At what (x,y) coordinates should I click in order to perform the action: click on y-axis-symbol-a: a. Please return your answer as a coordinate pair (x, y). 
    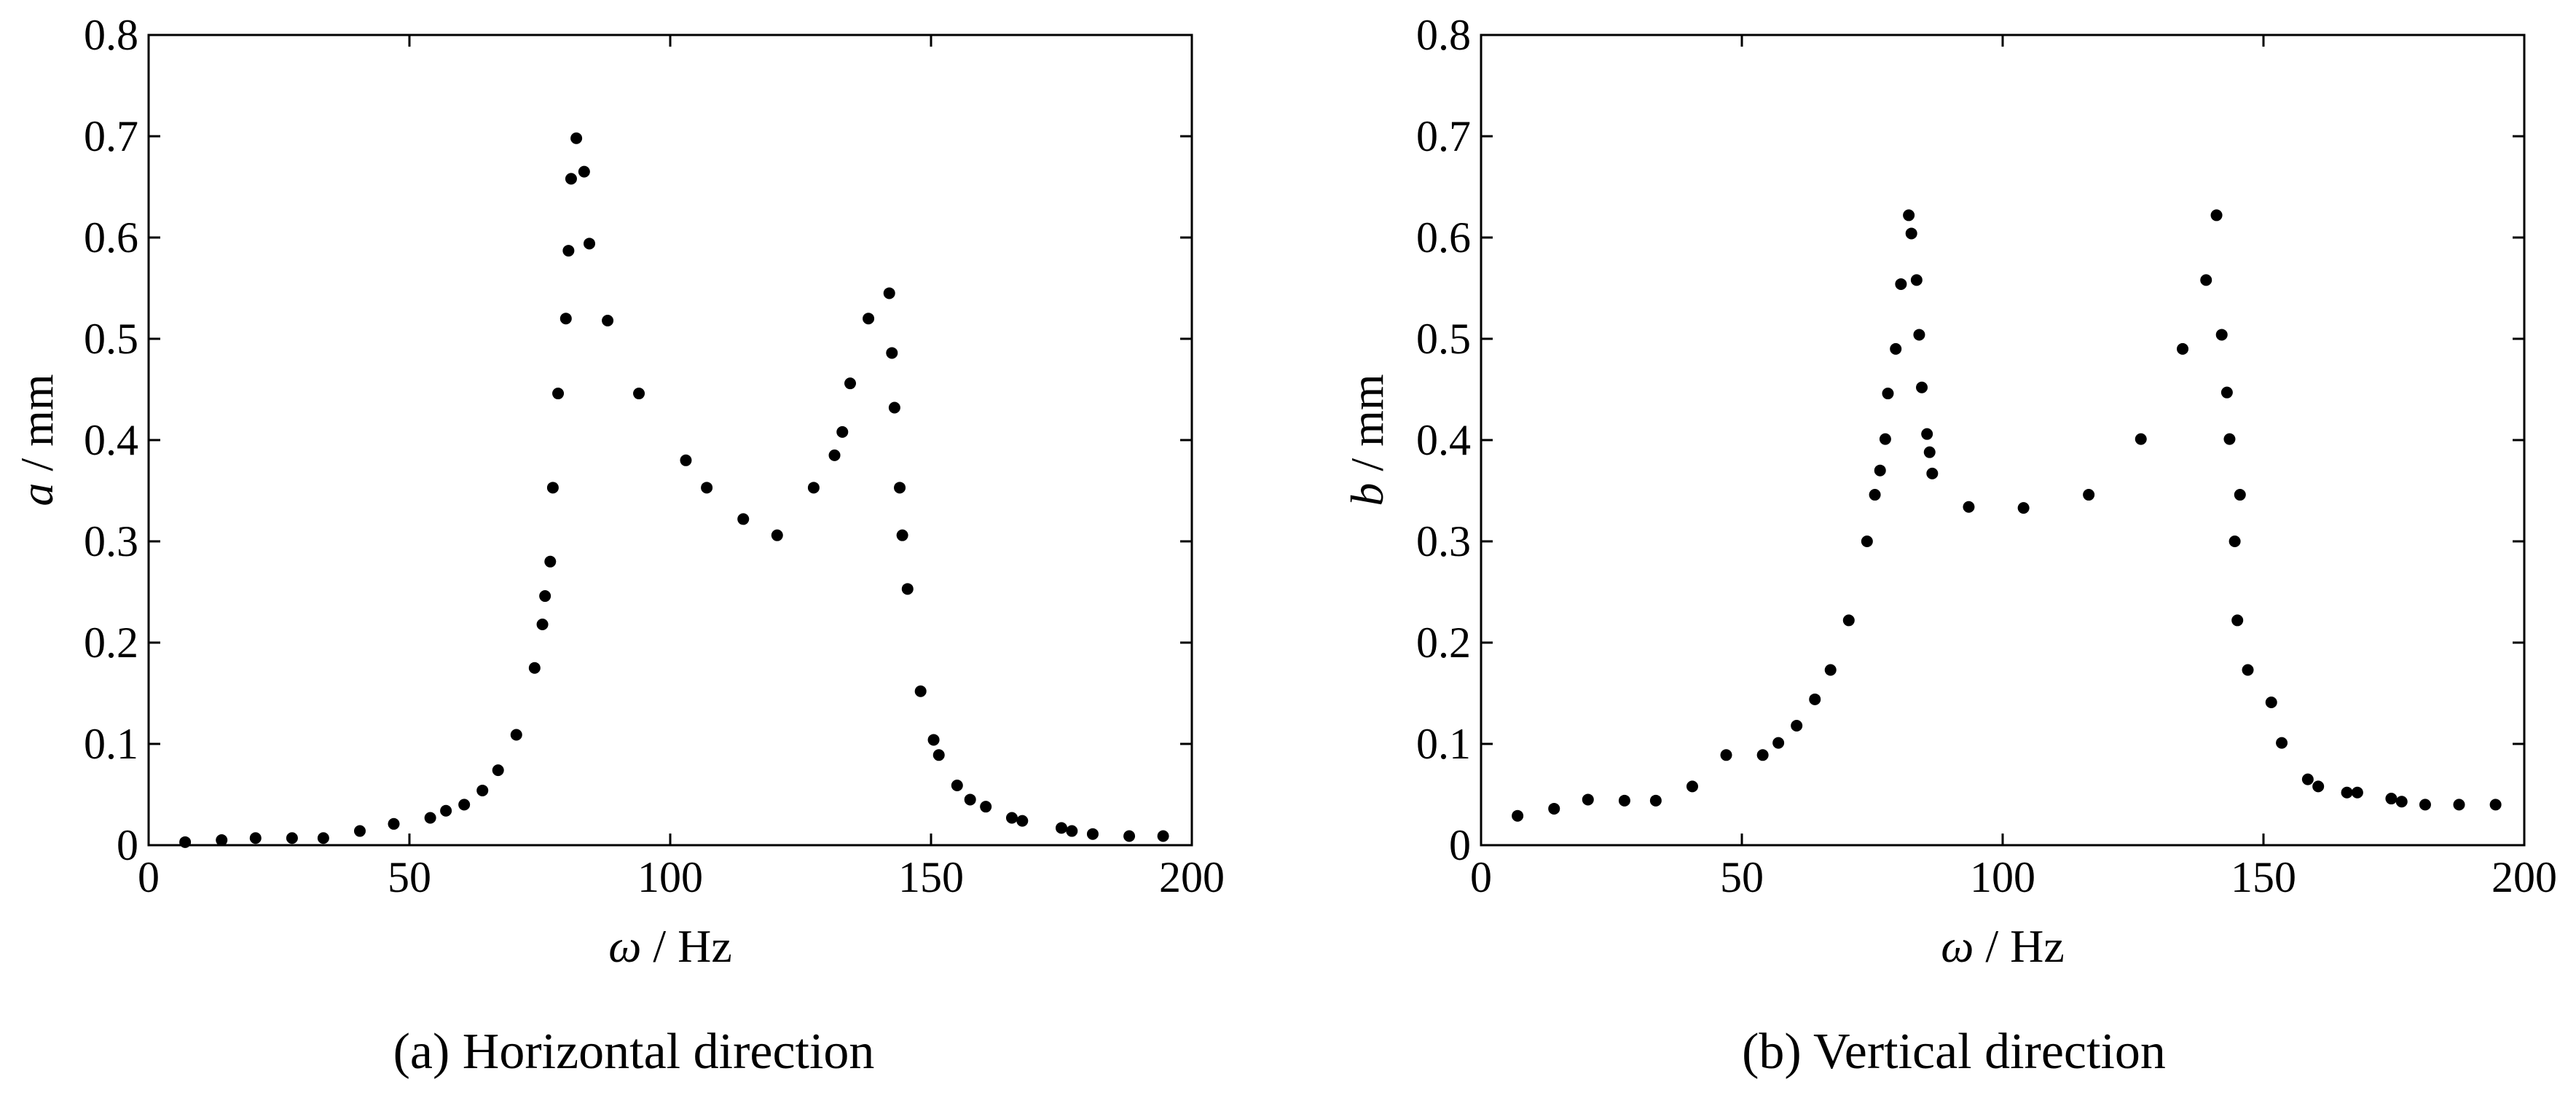
    Looking at the image, I should click on (37, 494).